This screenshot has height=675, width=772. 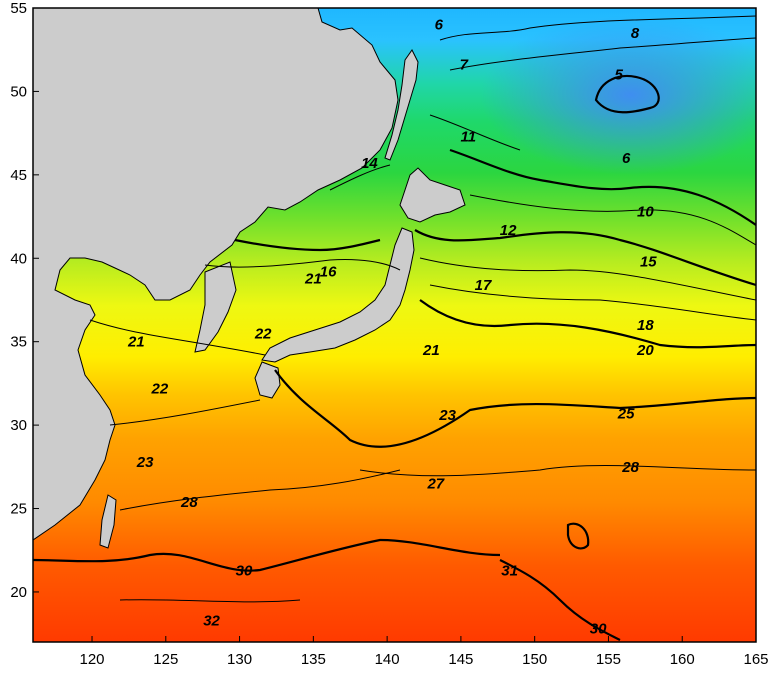 I want to click on contour-label: 15, so click(x=648, y=262).